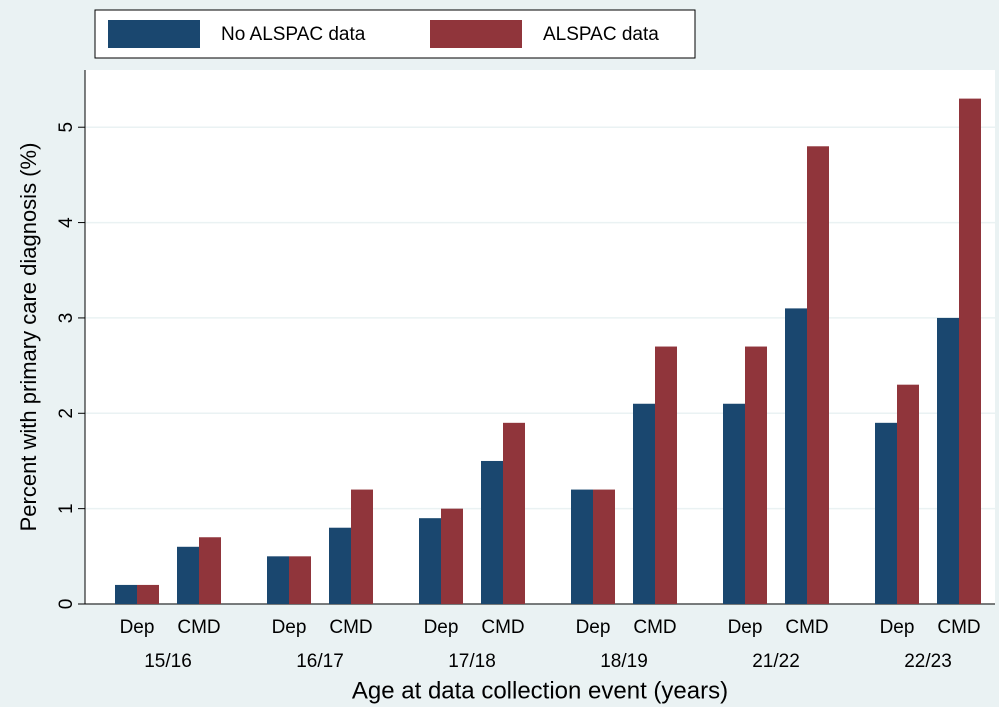 This screenshot has height=707, width=999. I want to click on y-tick-label: 5, so click(66, 127).